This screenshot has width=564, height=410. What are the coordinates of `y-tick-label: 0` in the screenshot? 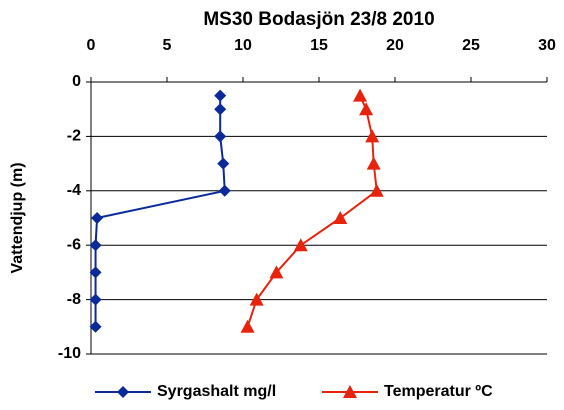 It's located at (76, 81).